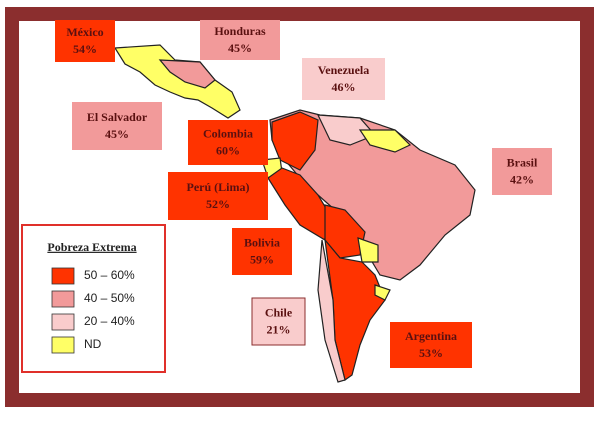 The height and width of the screenshot is (424, 600). What do you see at coordinates (109, 321) in the screenshot?
I see `legend-label: 20 – 40%` at bounding box center [109, 321].